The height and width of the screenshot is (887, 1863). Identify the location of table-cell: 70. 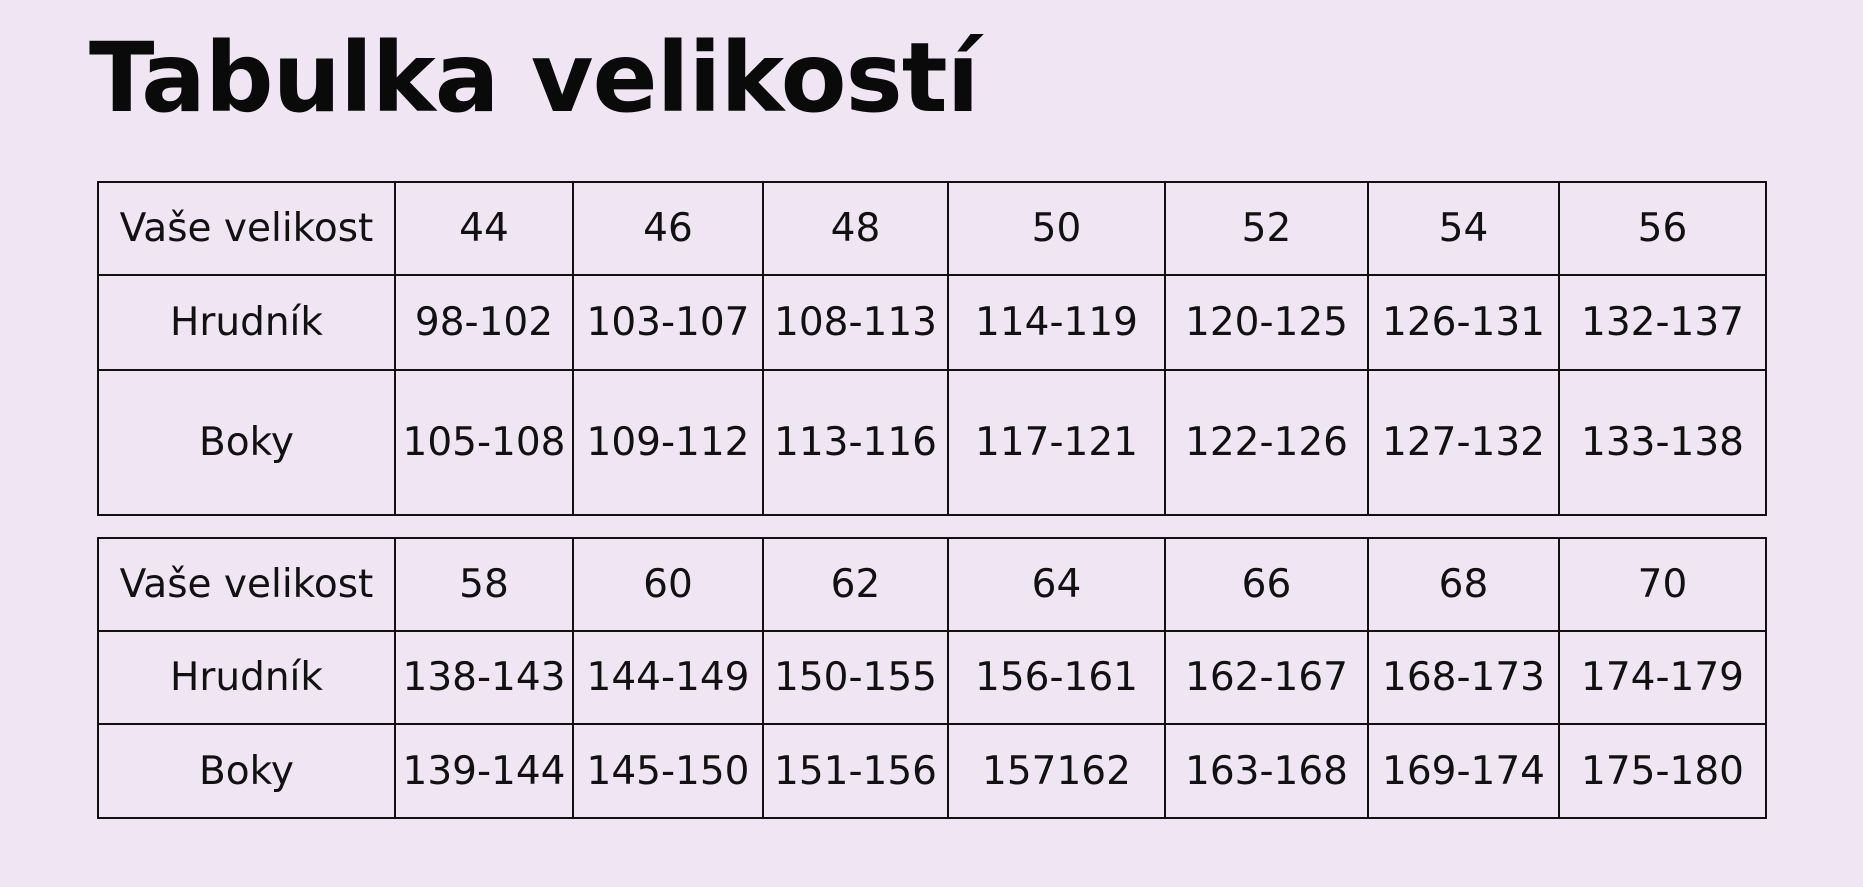
(1662, 584).